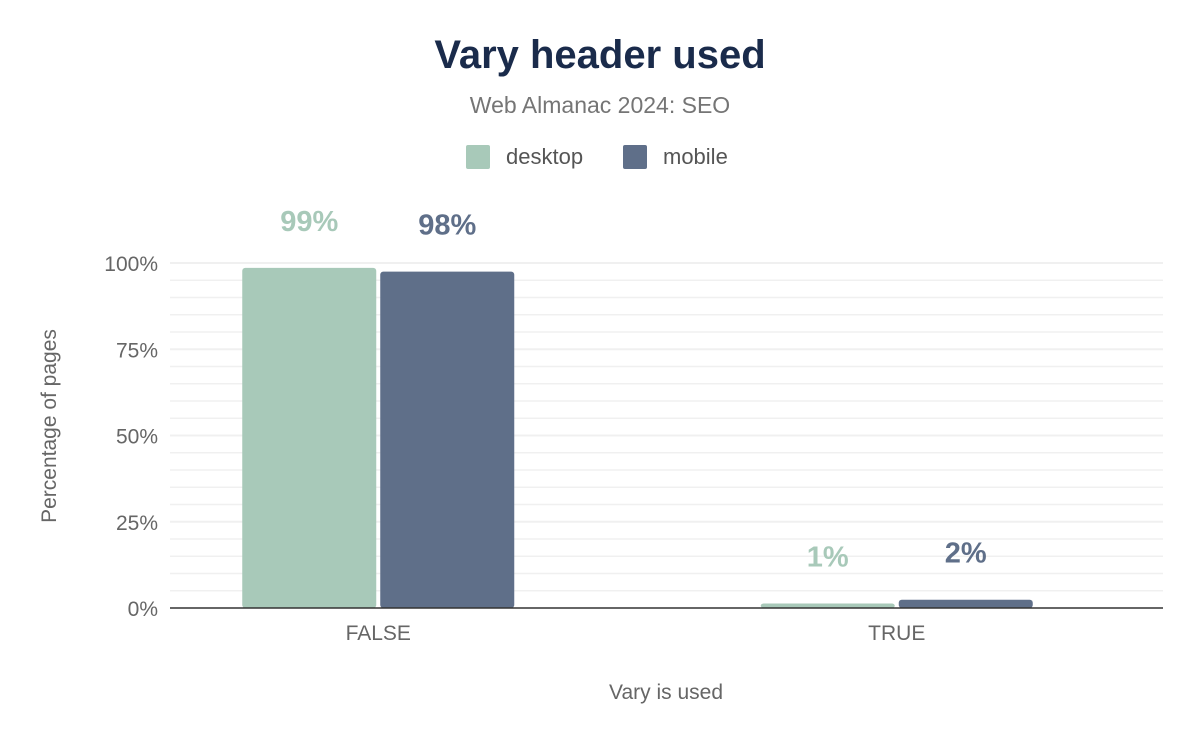 This screenshot has width=1200, height=742. I want to click on y-tick-label: 0%, so click(143, 609).